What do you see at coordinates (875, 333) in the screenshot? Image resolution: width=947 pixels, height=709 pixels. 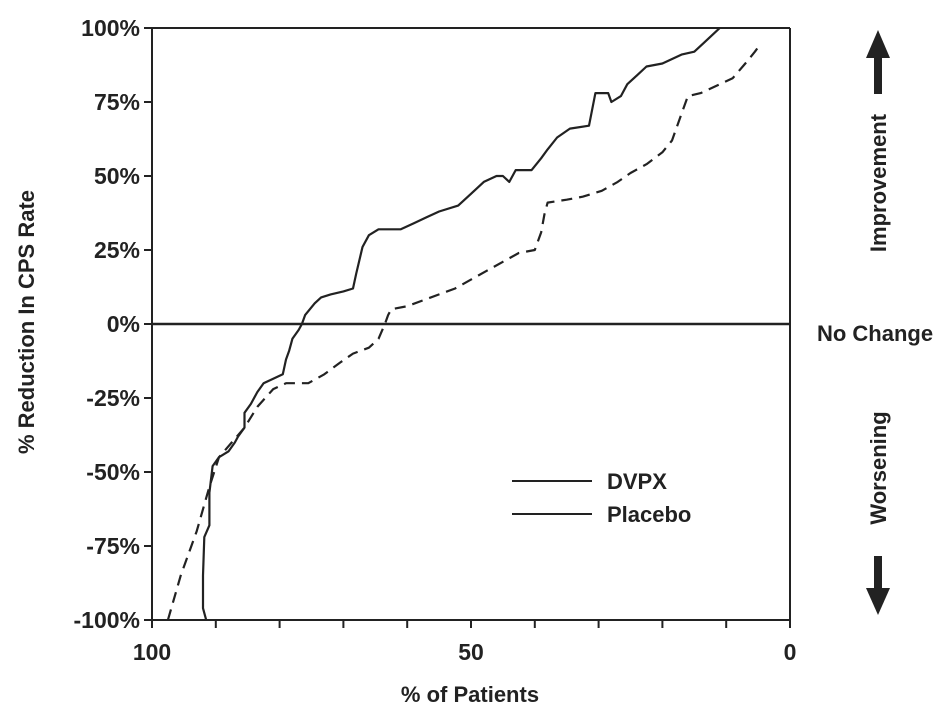 I see `no-change-label: No Change` at bounding box center [875, 333].